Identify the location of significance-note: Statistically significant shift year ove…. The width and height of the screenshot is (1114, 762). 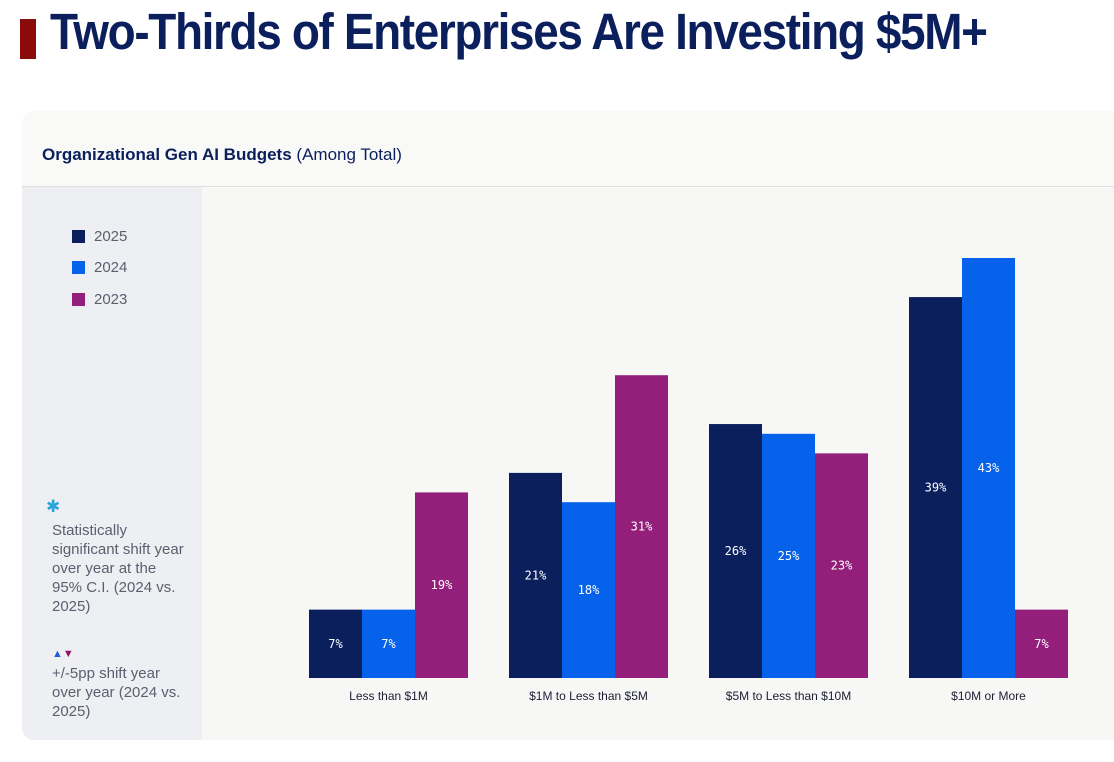
(118, 568).